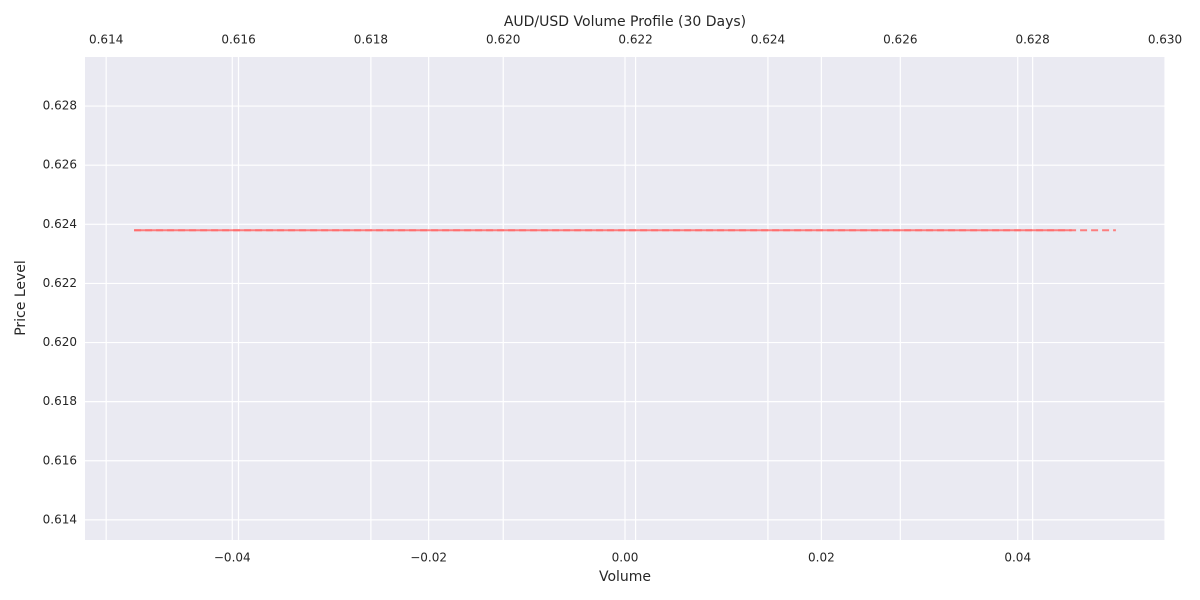 This screenshot has height=600, width=1200. Describe the element at coordinates (635, 40) in the screenshot. I see `x2-tick-label: 0.622` at that location.